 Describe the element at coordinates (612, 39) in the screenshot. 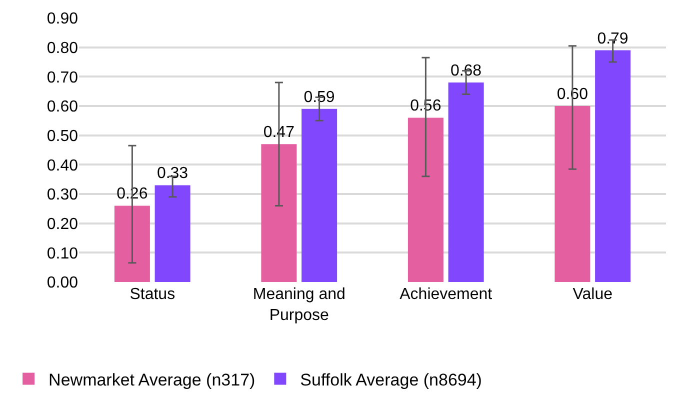

I see `data-label: 0.79` at that location.